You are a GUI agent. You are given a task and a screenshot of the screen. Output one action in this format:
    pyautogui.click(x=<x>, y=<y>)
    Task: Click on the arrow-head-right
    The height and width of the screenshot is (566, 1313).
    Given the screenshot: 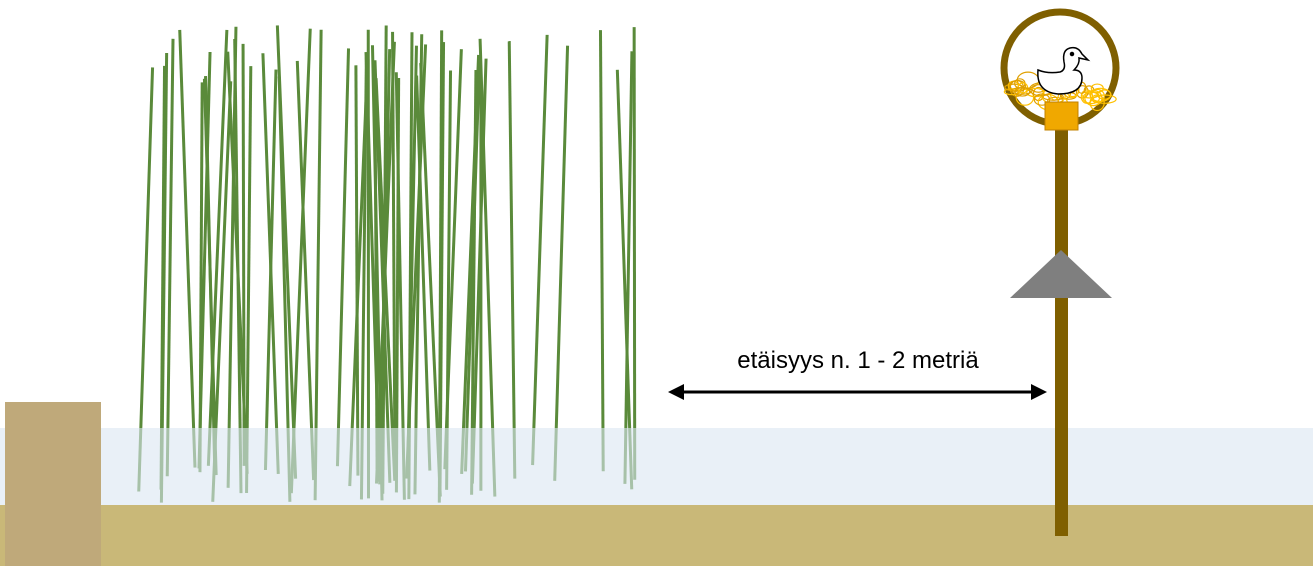 What is the action you would take?
    pyautogui.click(x=1039, y=392)
    